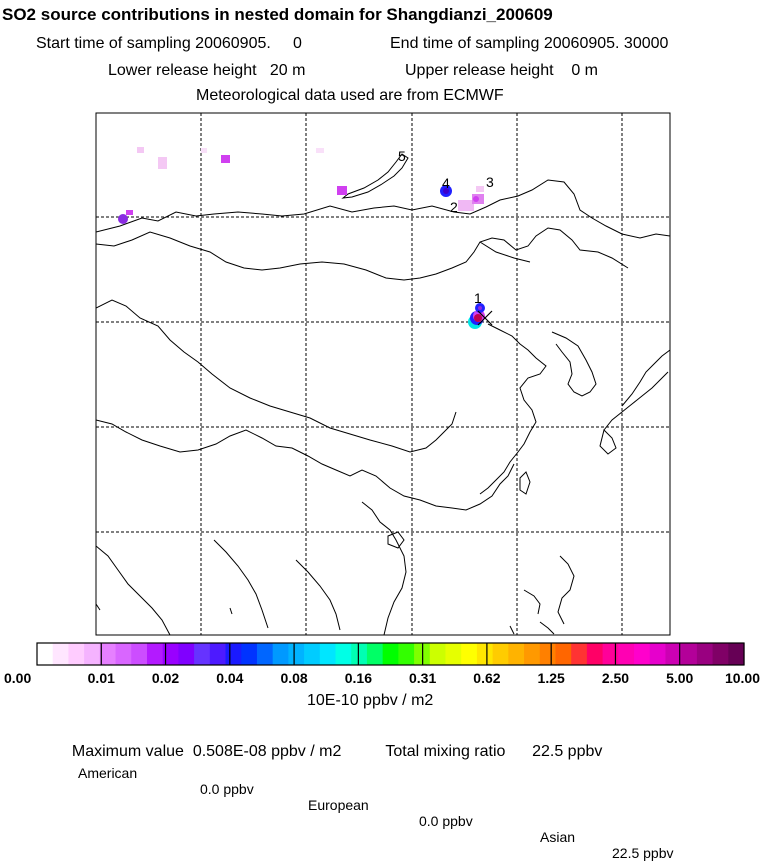 The width and height of the screenshot is (768, 861). I want to click on colorbar-tick-label: 0.16, so click(358, 678).